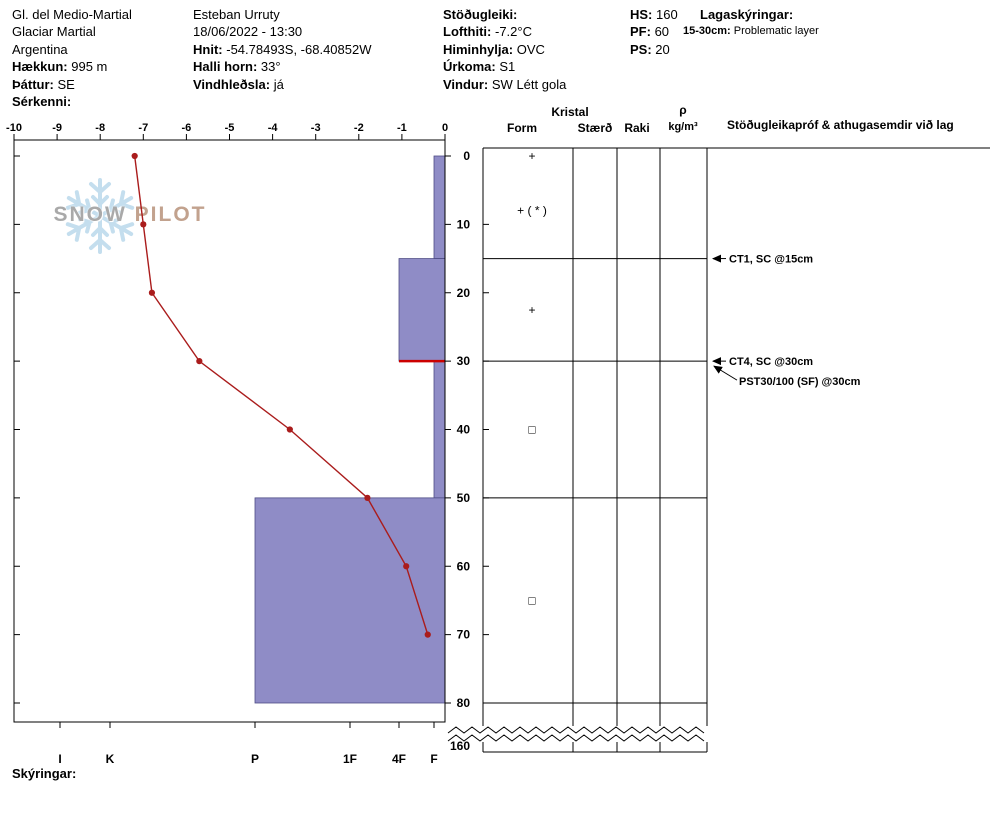  I want to click on depth-axis-label: 30, so click(464, 361).